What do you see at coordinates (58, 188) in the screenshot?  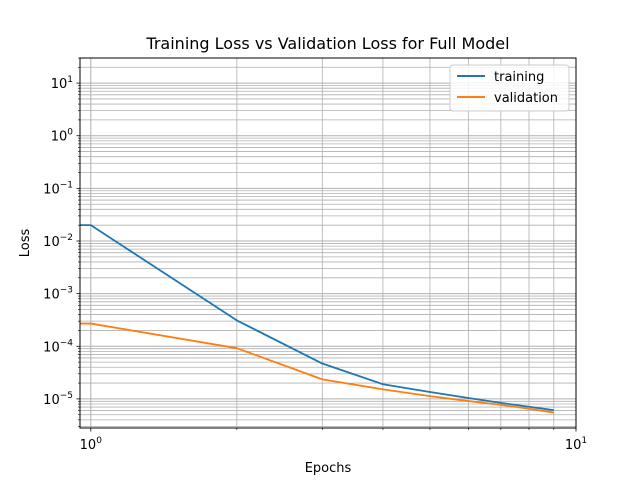 I see `y-tick-label: 10⁻¹` at bounding box center [58, 188].